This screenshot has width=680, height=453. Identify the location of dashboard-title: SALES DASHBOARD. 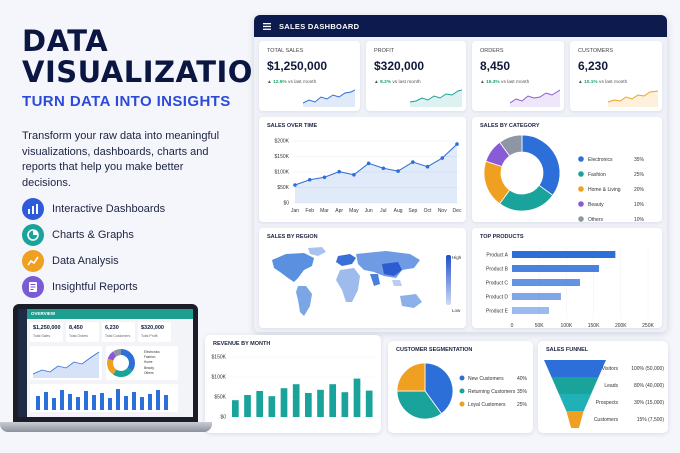
(319, 26).